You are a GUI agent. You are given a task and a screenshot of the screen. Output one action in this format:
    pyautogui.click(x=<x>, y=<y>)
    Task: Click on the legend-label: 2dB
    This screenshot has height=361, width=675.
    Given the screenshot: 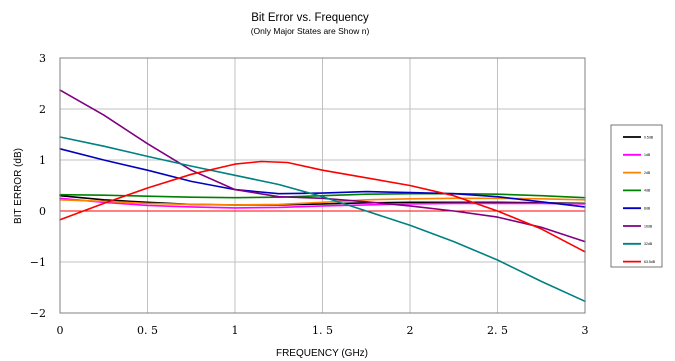 What is the action you would take?
    pyautogui.click(x=647, y=173)
    